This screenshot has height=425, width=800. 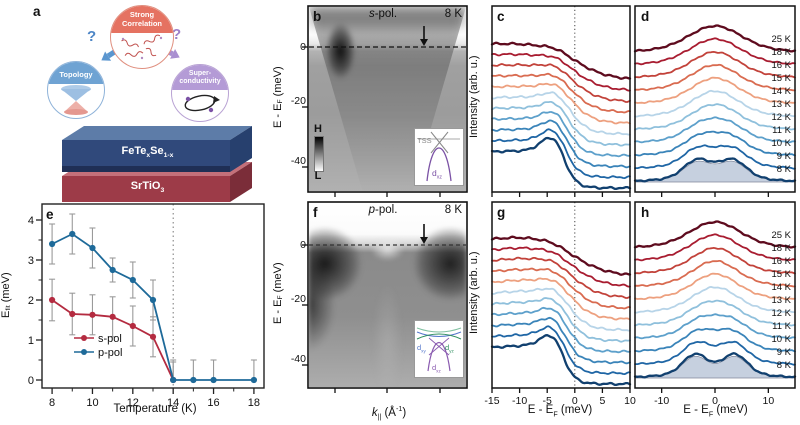 What do you see at coordinates (424, 140) in the screenshot?
I see `tss-label: TSS` at bounding box center [424, 140].